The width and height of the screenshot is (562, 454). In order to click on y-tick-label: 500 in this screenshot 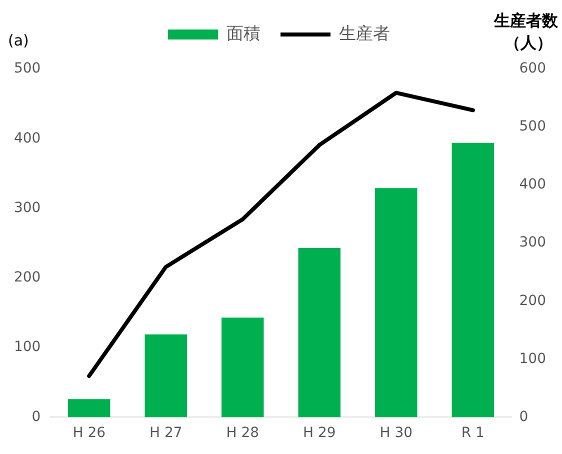, I will do `click(27, 68)`.